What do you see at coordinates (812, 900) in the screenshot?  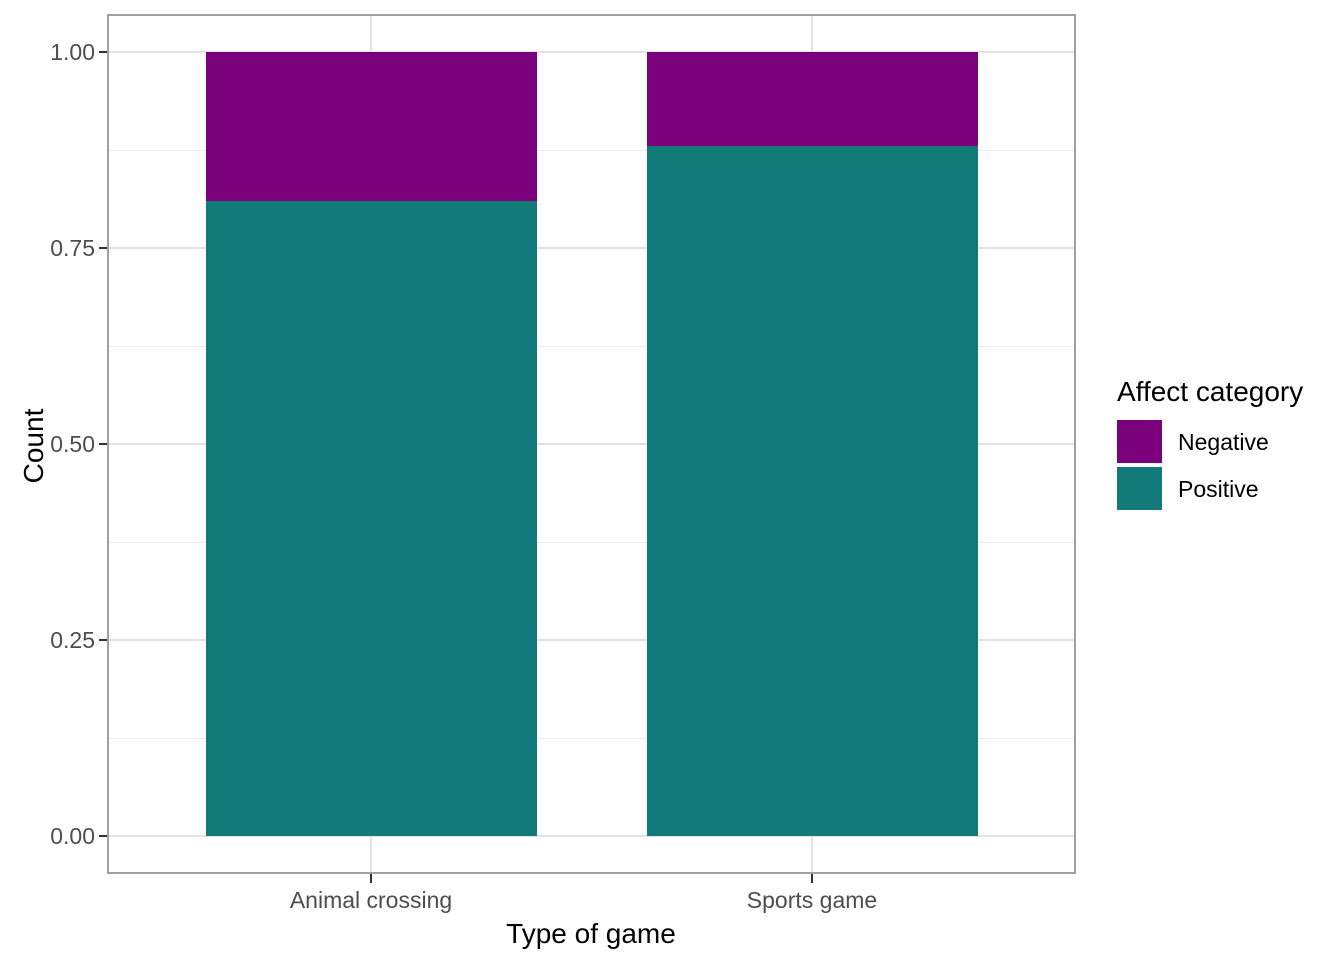 I see `x-tick-label-sports-game: Sports game` at bounding box center [812, 900].